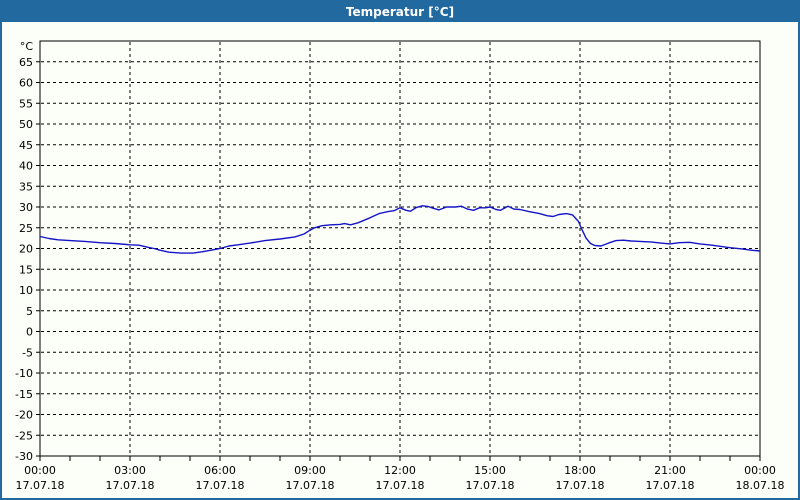  Describe the element at coordinates (220, 470) in the screenshot. I see `x-tick-time-label: 06:00` at that location.